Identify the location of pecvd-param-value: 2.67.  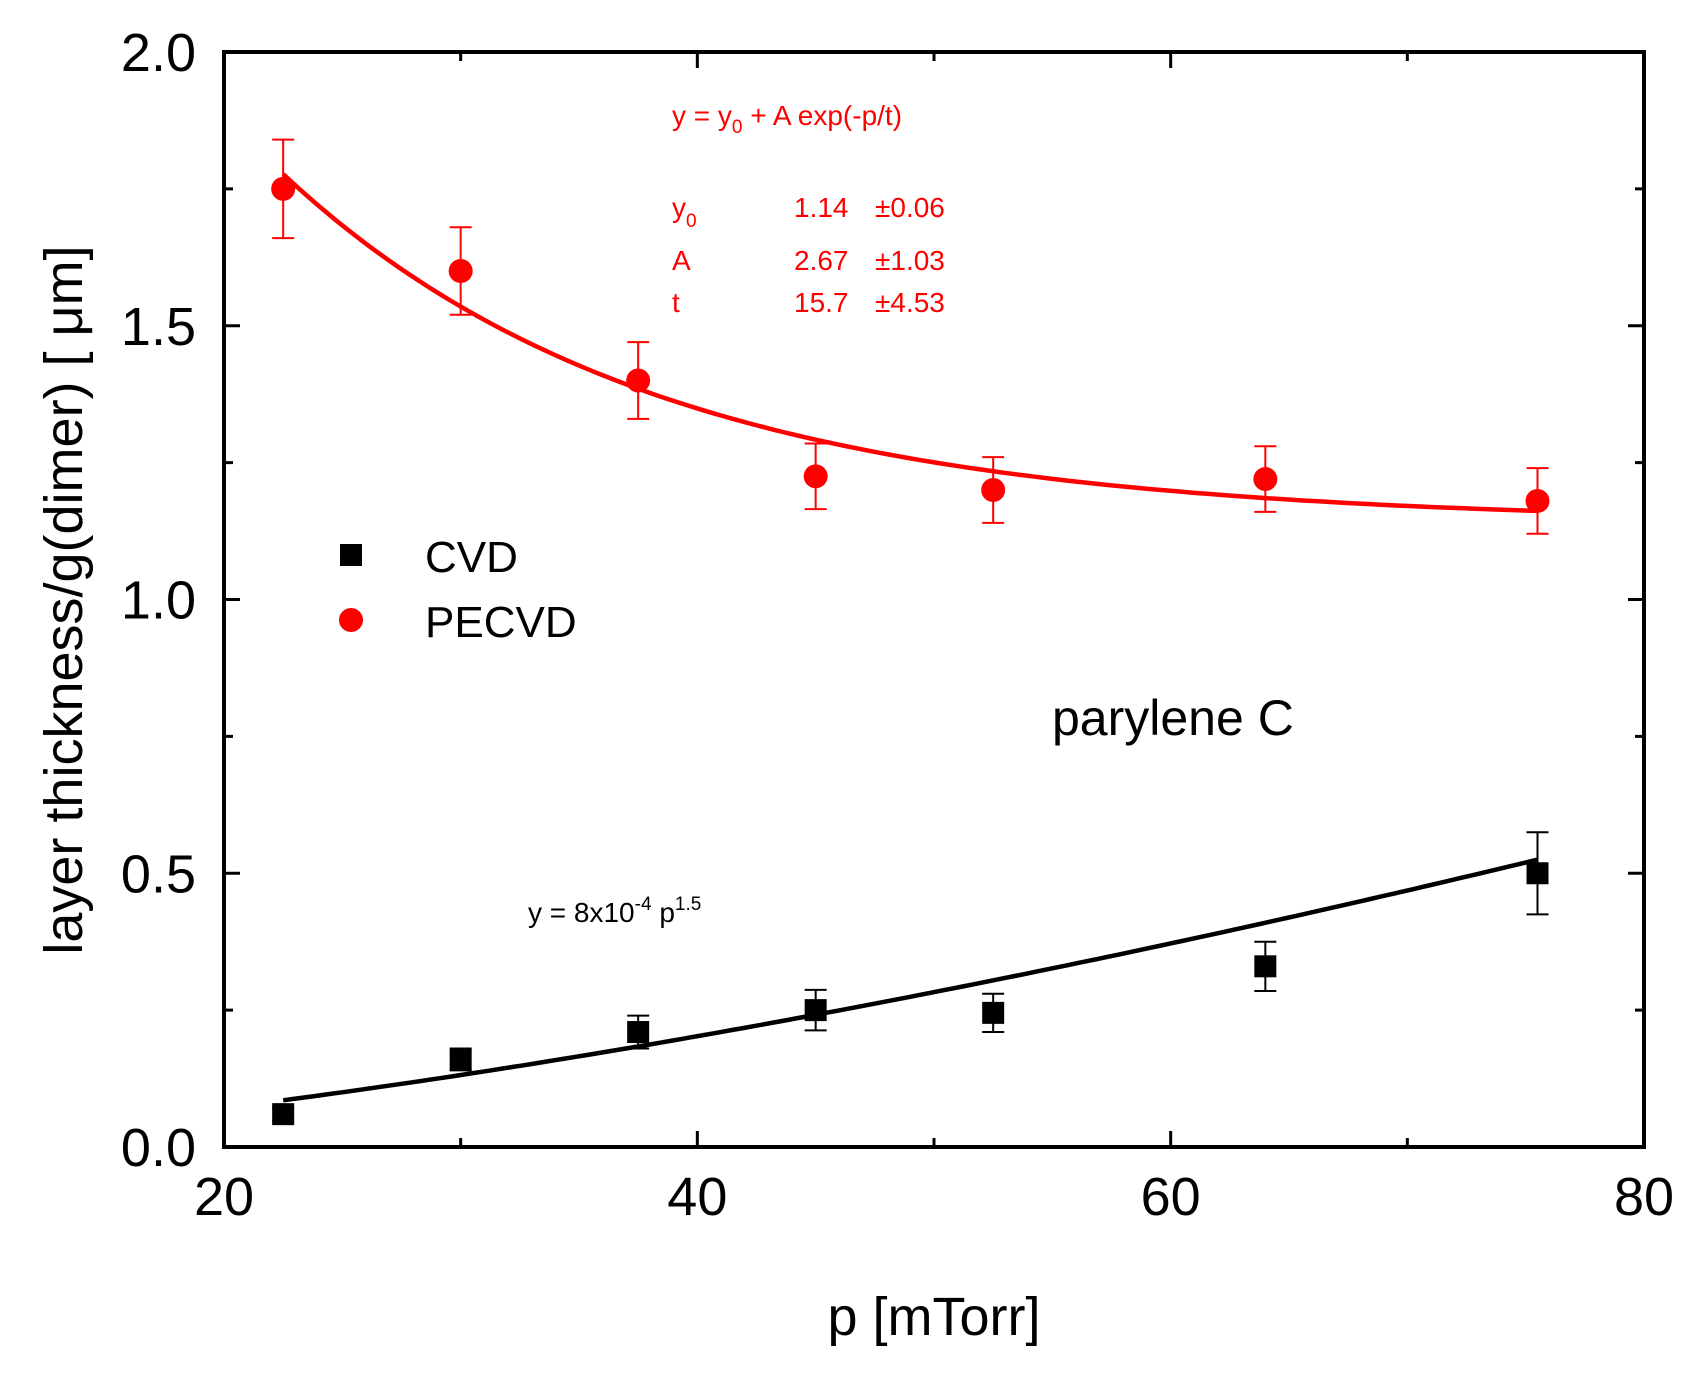
(821, 260).